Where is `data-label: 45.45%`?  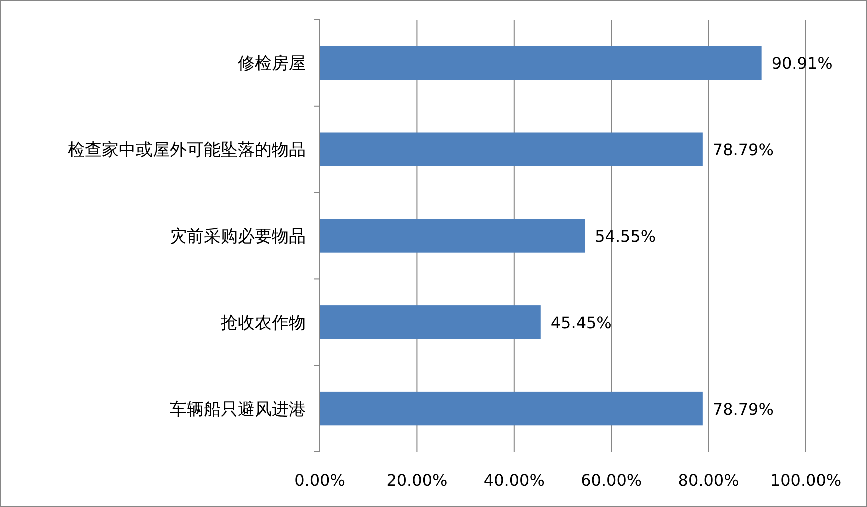 data-label: 45.45% is located at coordinates (581, 322).